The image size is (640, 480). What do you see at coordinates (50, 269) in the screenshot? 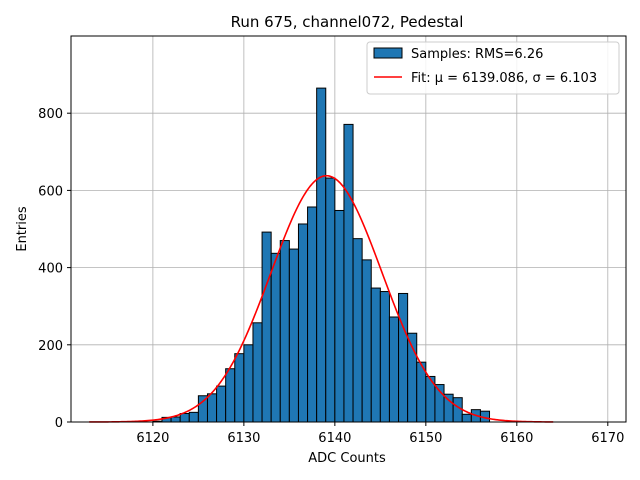
I see `y-tick-label: 400` at bounding box center [50, 269].